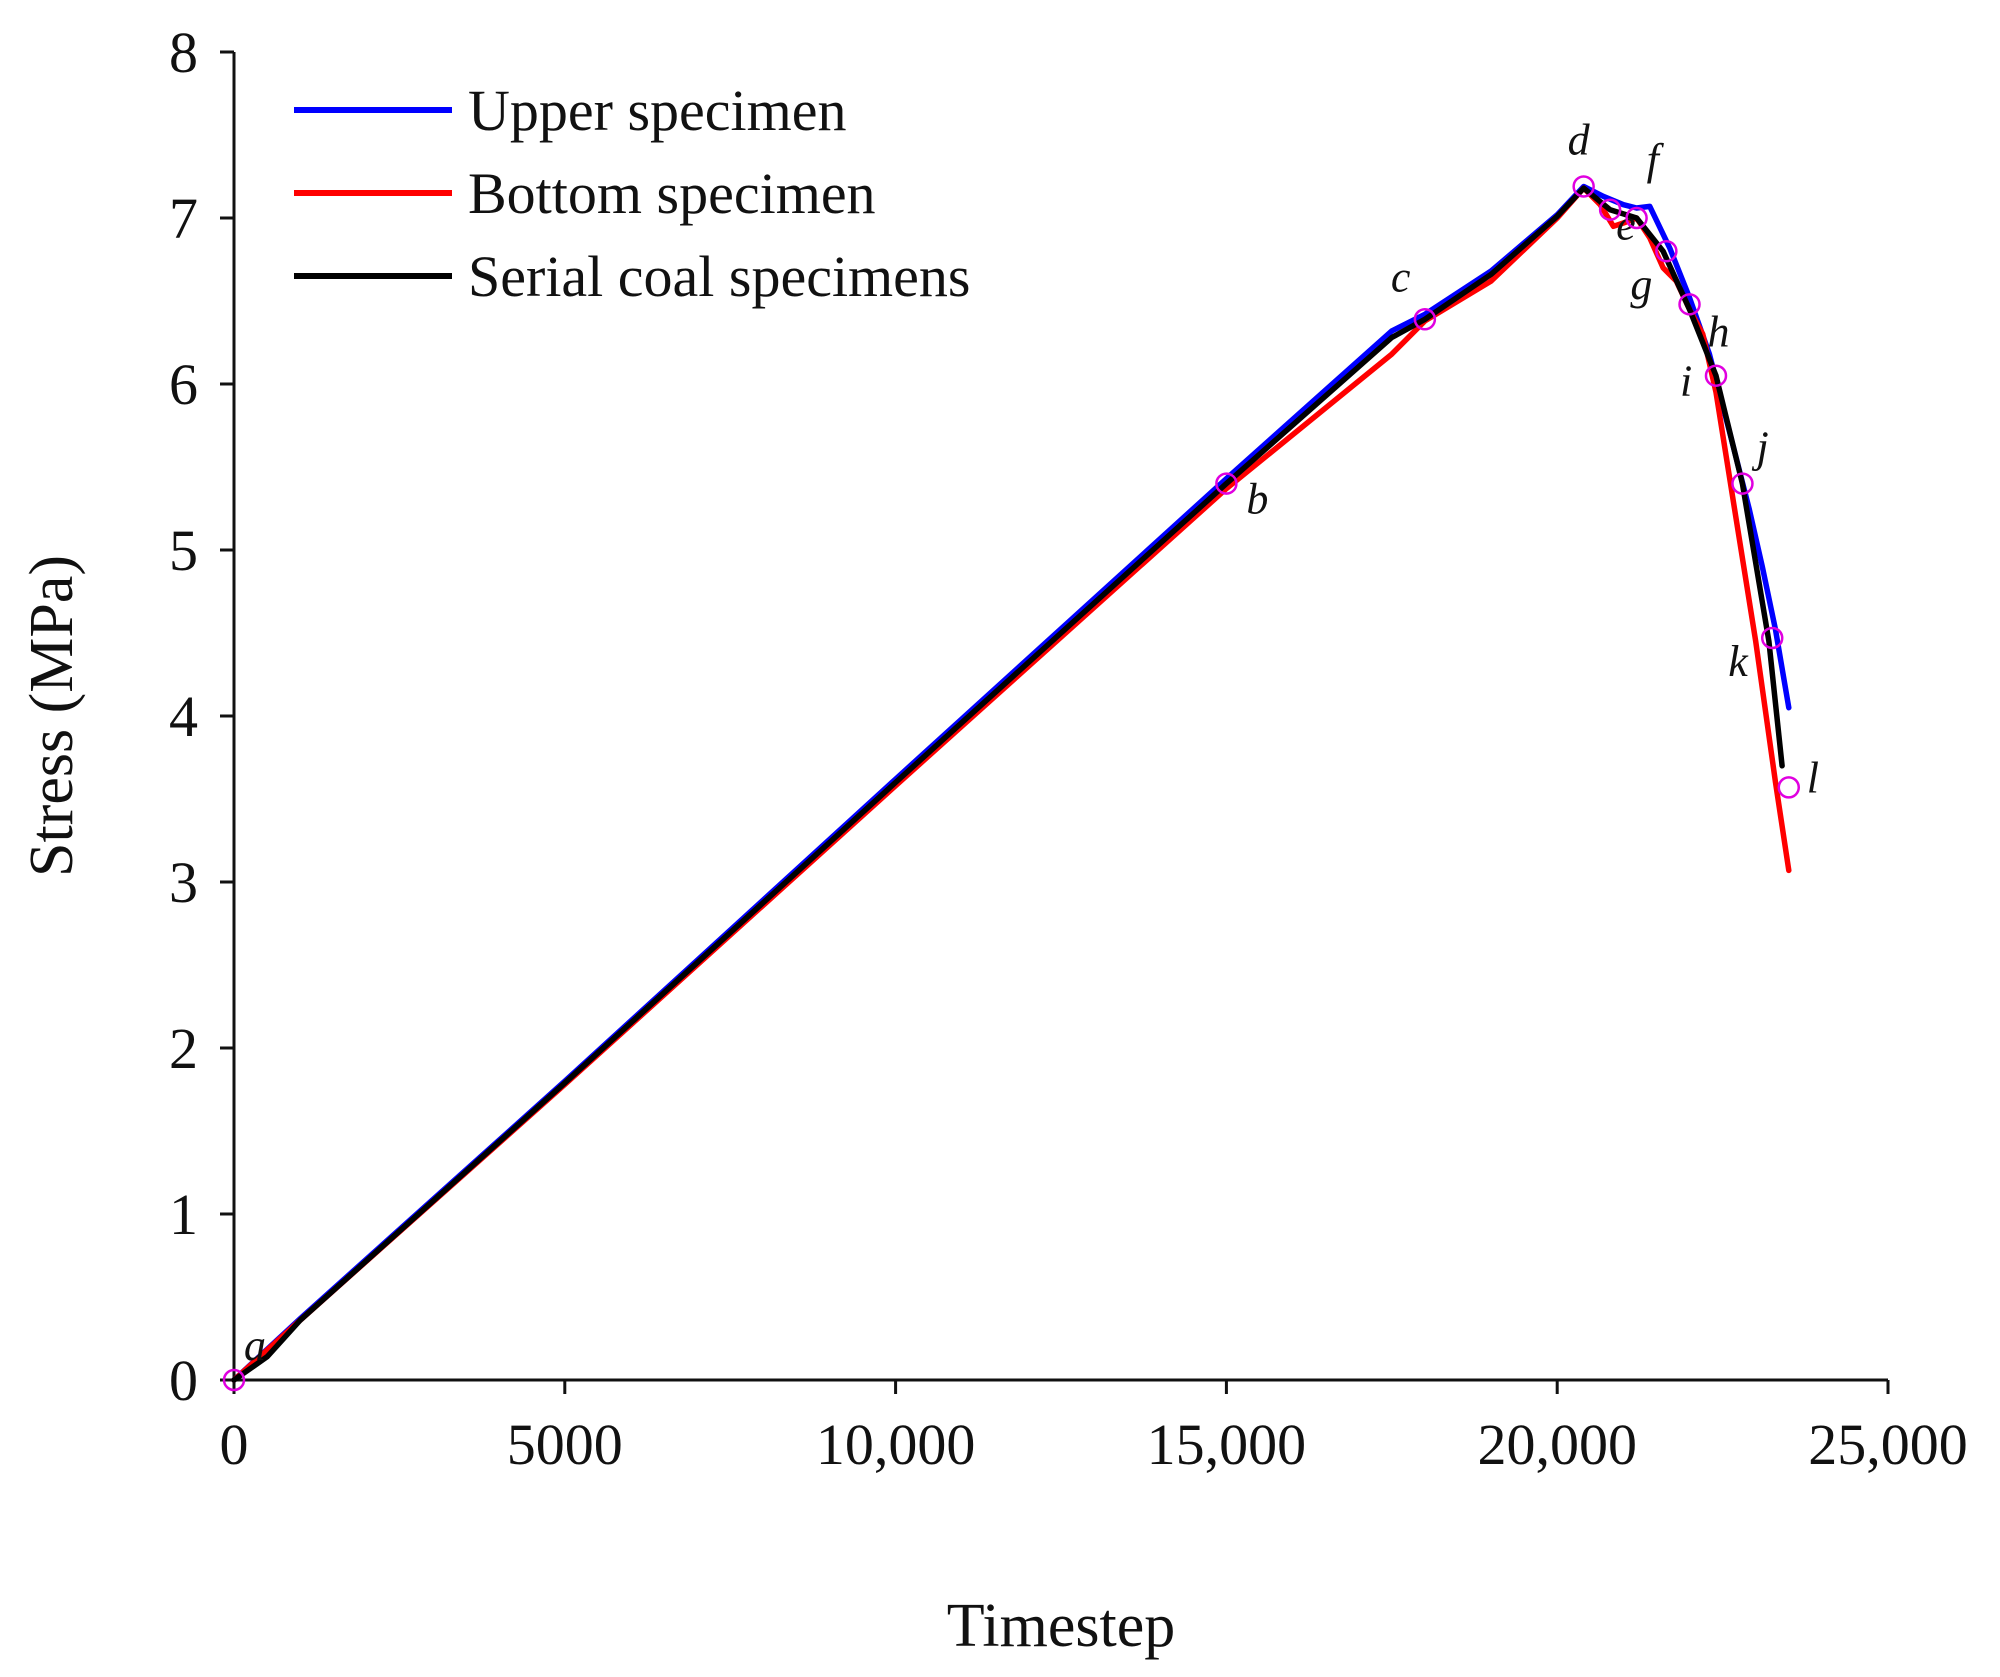  What do you see at coordinates (1425, 319) in the screenshot?
I see `marker-c` at bounding box center [1425, 319].